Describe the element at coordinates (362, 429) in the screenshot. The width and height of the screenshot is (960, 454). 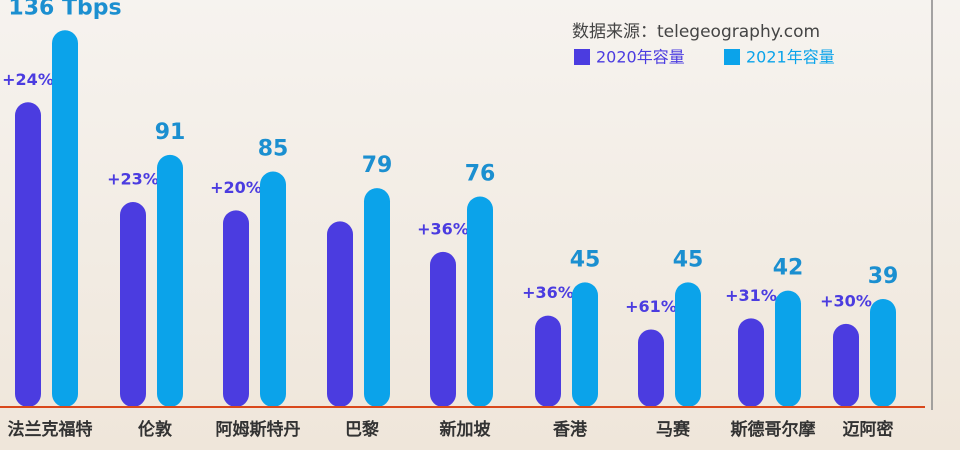
I see `x-tick-label: 巴黎` at that location.